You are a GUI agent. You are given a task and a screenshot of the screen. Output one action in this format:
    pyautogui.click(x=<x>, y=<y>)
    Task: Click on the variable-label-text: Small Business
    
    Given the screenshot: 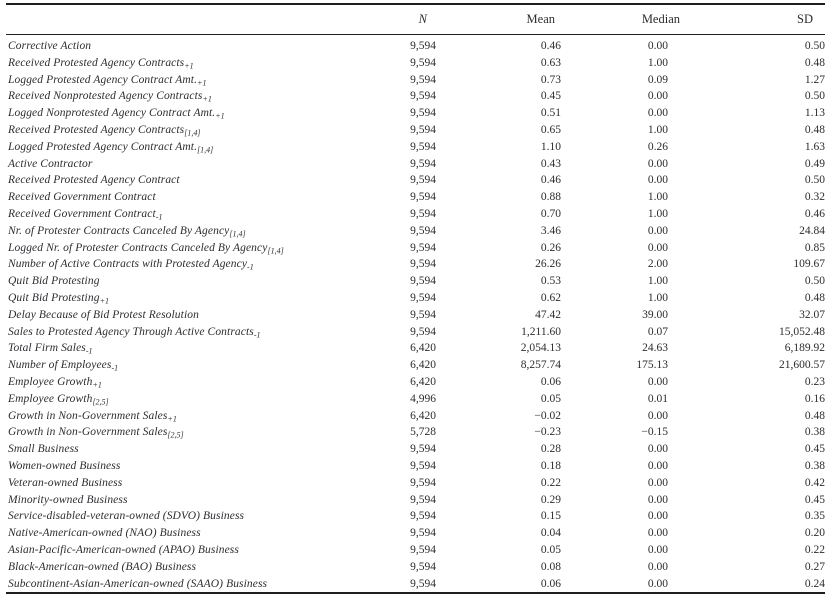 What is the action you would take?
    pyautogui.click(x=43, y=449)
    